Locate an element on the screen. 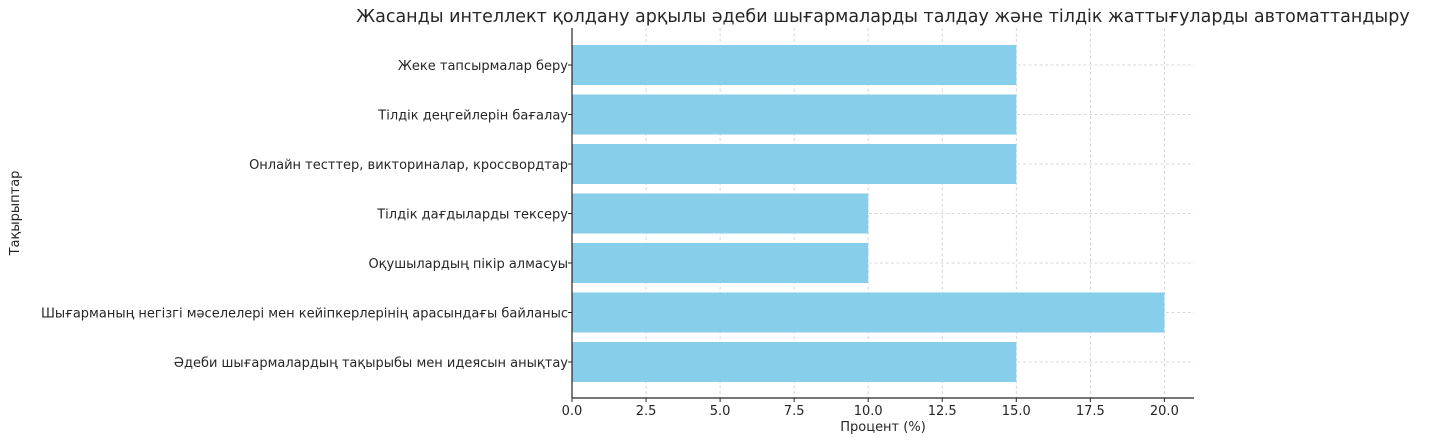 The height and width of the screenshot is (446, 1429). x-tick-label: 20.0 is located at coordinates (1164, 411).